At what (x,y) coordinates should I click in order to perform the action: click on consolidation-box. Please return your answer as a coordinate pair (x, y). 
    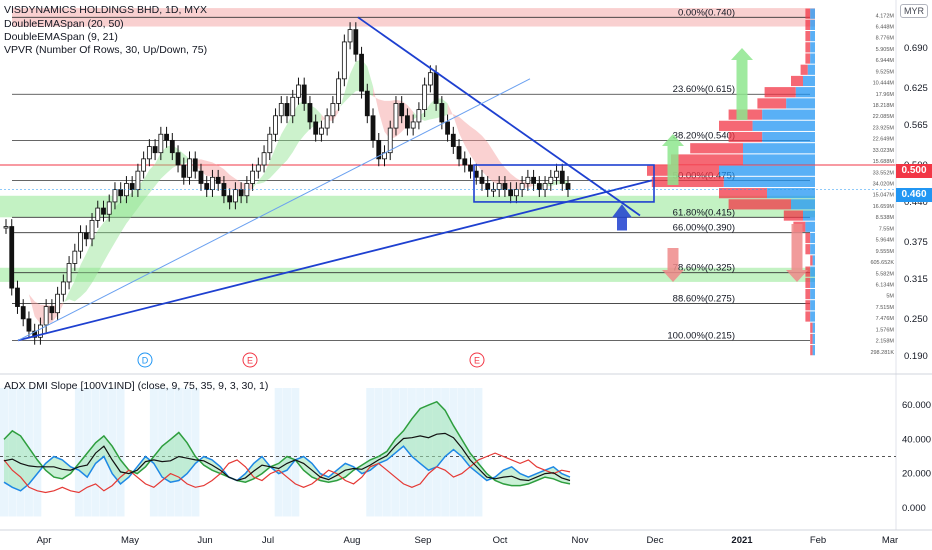
    Looking at the image, I should click on (564, 183).